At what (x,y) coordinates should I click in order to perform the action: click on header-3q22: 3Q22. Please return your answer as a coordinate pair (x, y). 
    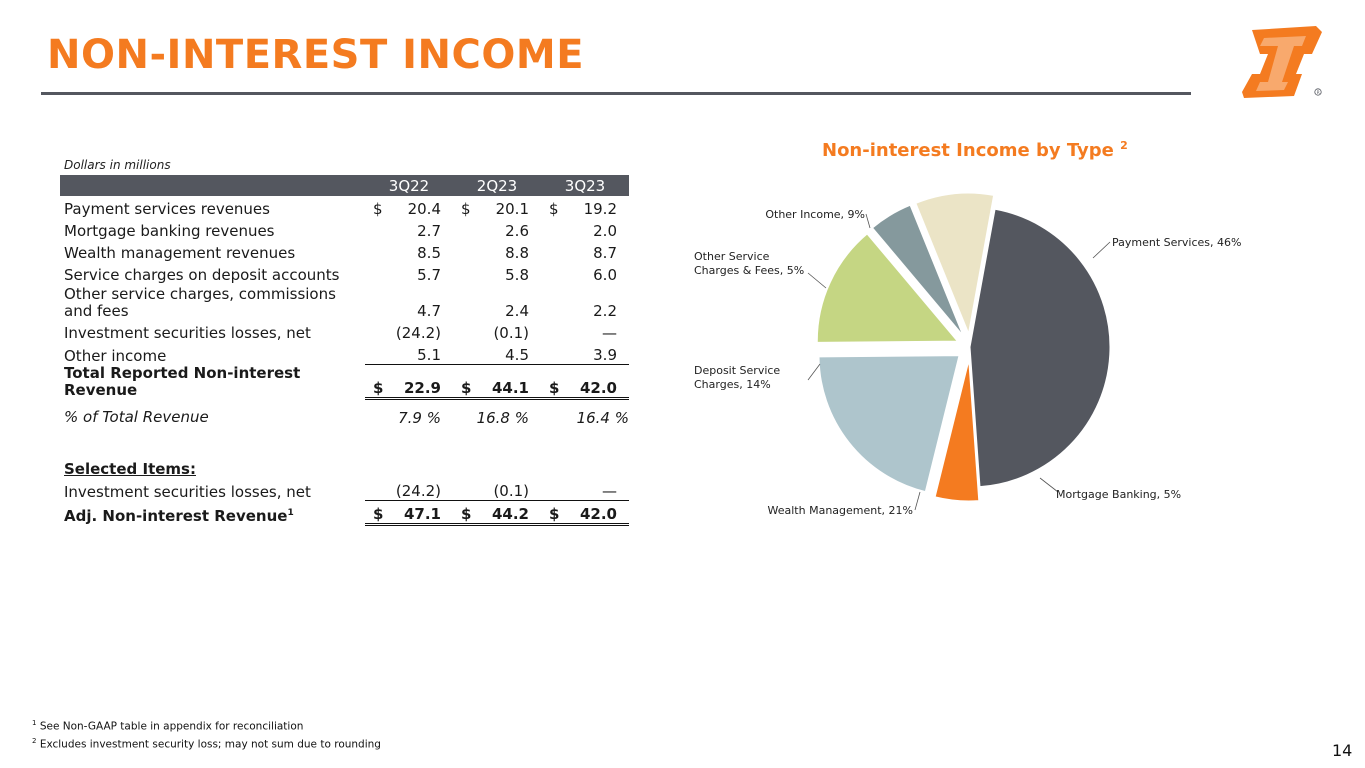
    Looking at the image, I should click on (409, 185).